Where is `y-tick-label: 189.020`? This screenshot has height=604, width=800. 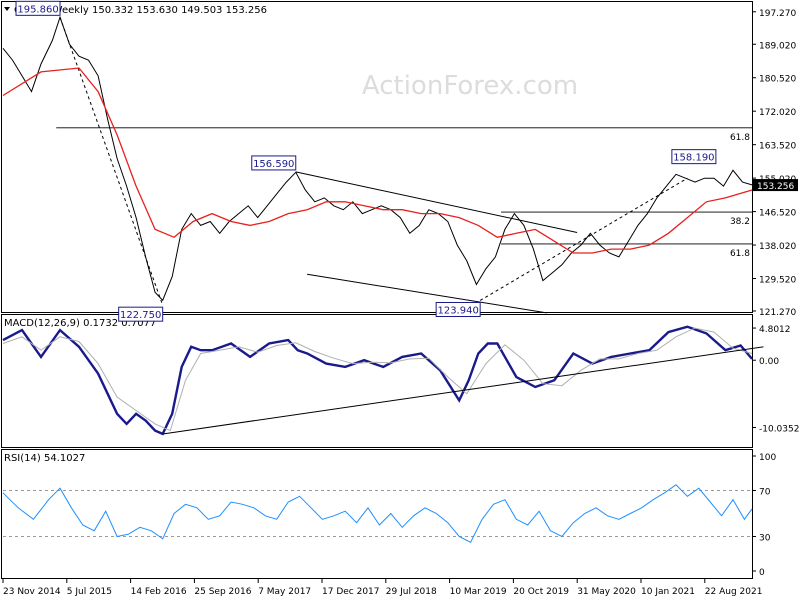 y-tick-label: 189.020 is located at coordinates (777, 46).